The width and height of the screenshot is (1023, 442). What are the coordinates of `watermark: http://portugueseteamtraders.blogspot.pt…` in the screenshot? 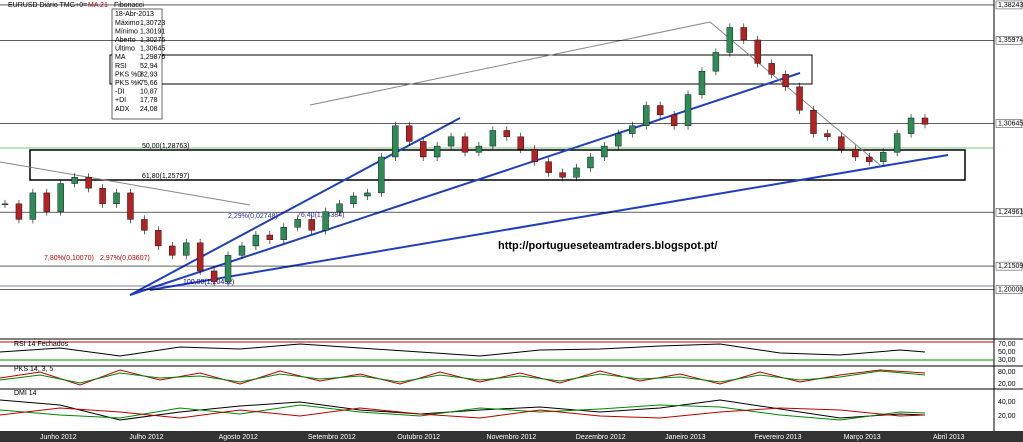 It's located at (607, 246).